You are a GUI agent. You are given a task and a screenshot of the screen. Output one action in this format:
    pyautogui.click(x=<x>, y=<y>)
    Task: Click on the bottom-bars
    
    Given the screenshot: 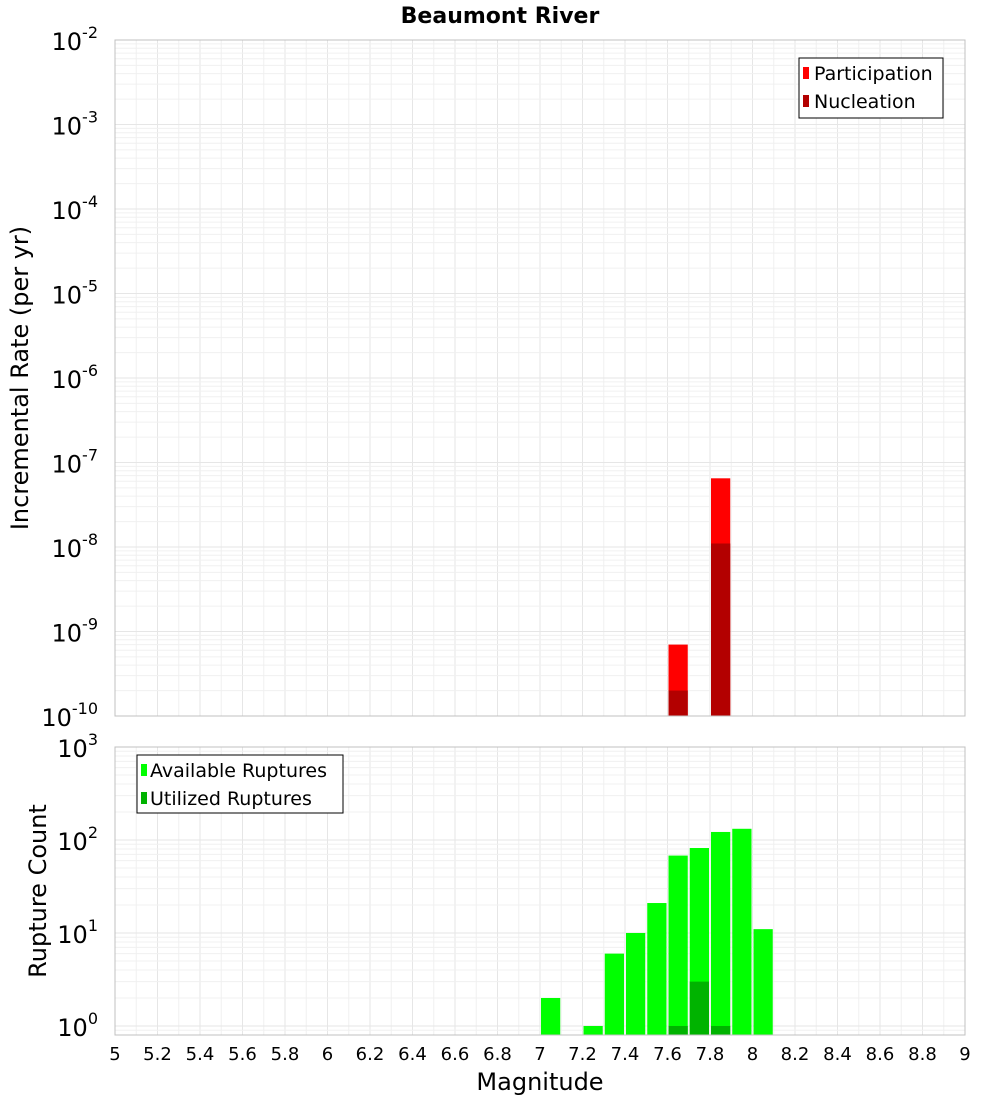 What is the action you would take?
    pyautogui.click(x=657, y=931)
    